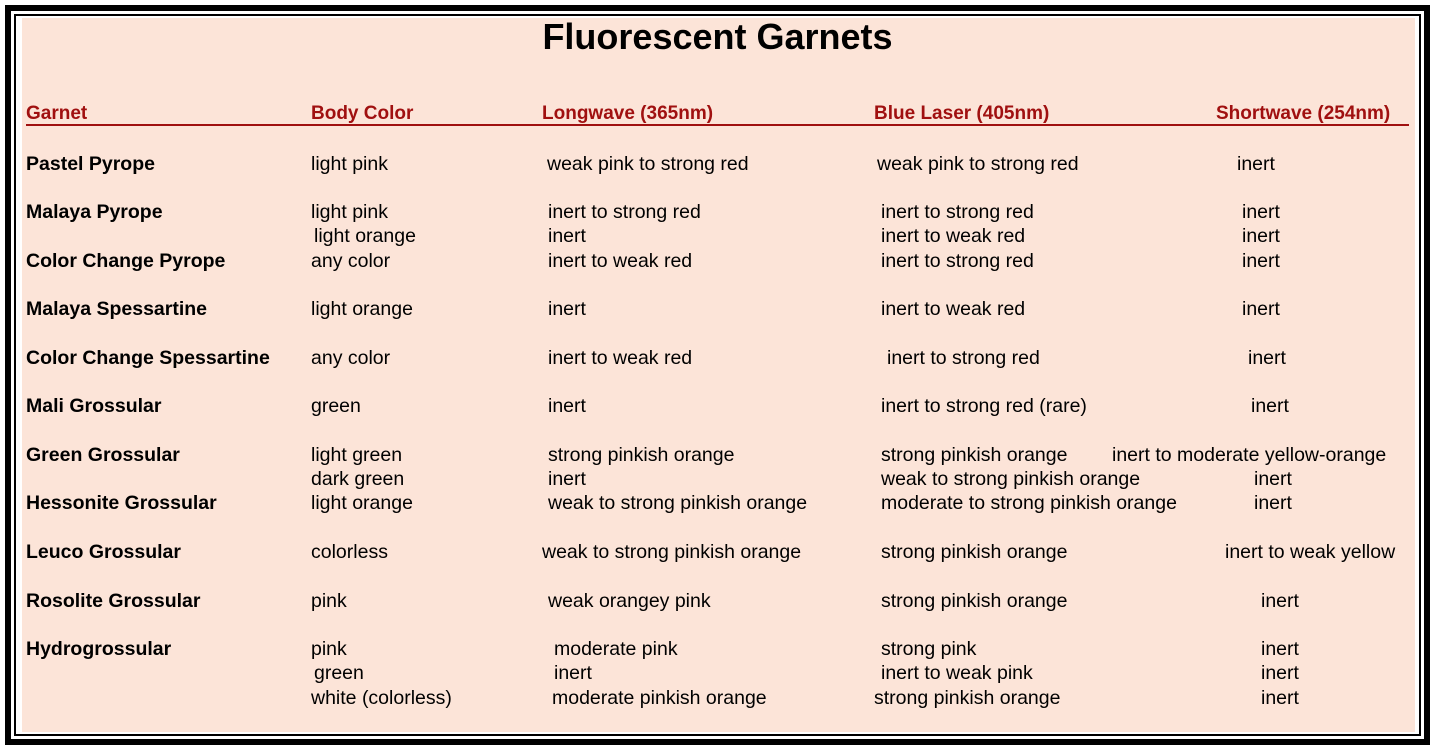 The height and width of the screenshot is (750, 1435). What do you see at coordinates (962, 113) in the screenshot?
I see `header-blue-laser: Blue Laser (405nm)` at bounding box center [962, 113].